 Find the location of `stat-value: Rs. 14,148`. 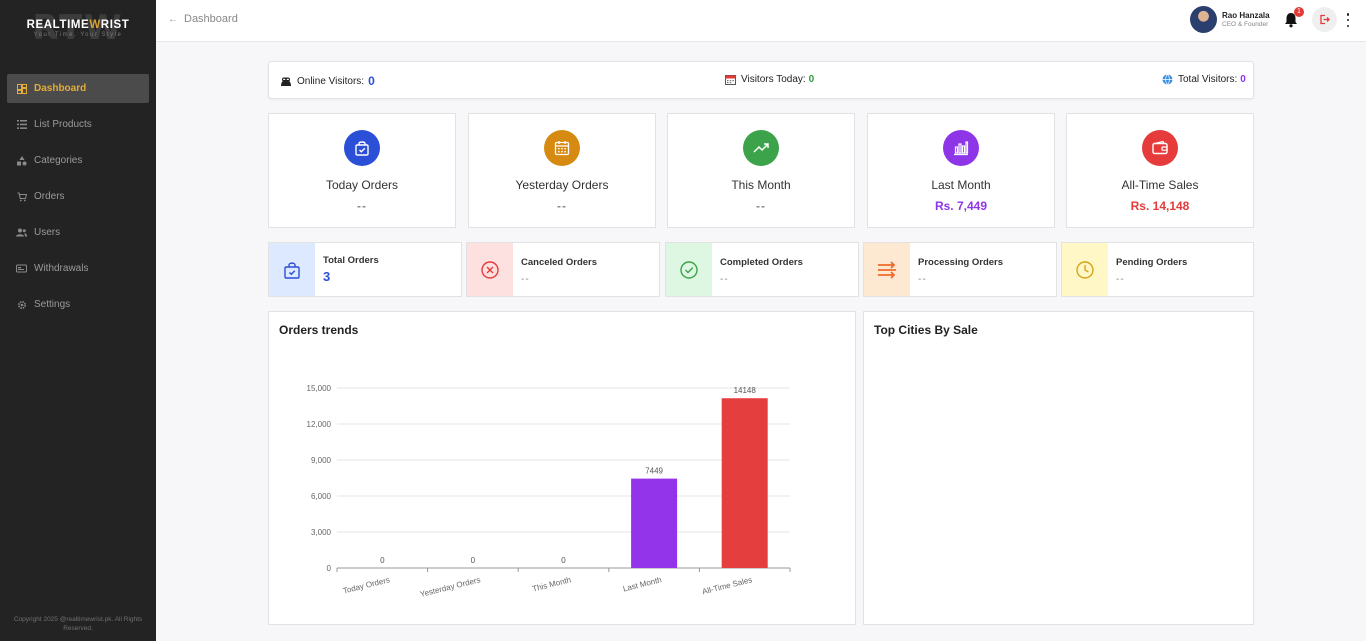

stat-value: Rs. 14,148 is located at coordinates (1160, 206).